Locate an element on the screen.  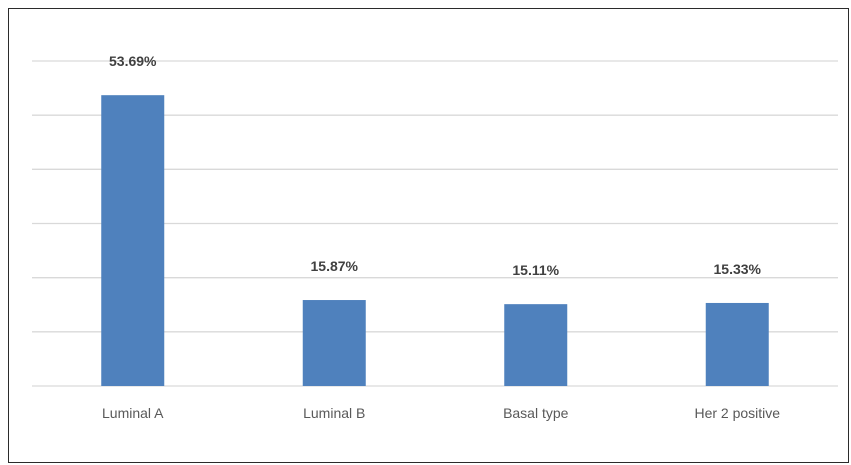
bar-her-2-positive is located at coordinates (737, 344).